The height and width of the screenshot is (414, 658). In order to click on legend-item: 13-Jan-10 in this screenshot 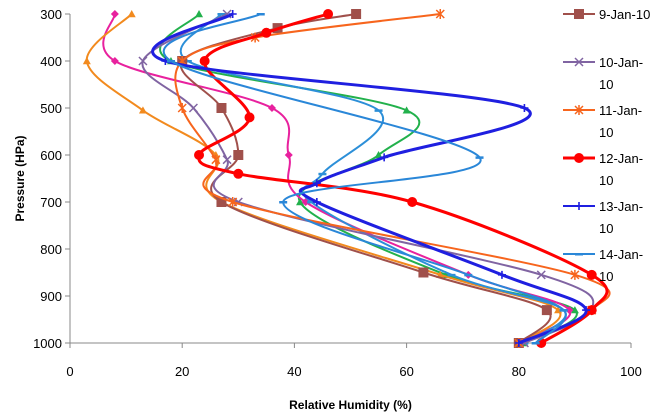, I will do `click(603, 217)`.